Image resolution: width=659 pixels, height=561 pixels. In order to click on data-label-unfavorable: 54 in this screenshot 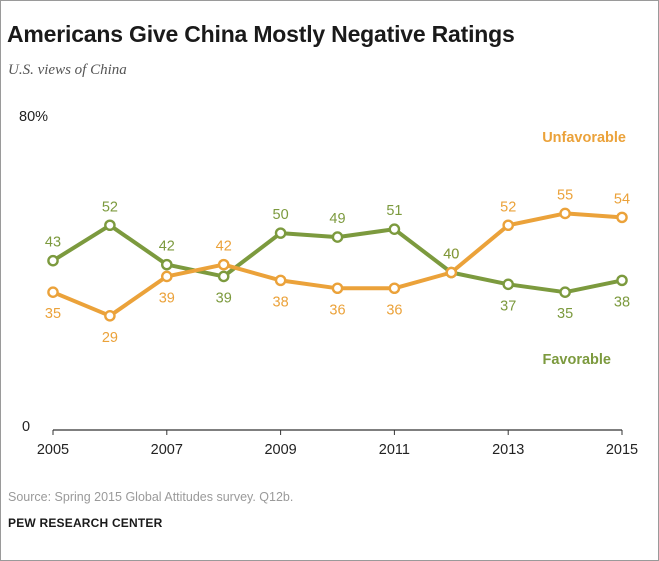, I will do `click(622, 199)`.